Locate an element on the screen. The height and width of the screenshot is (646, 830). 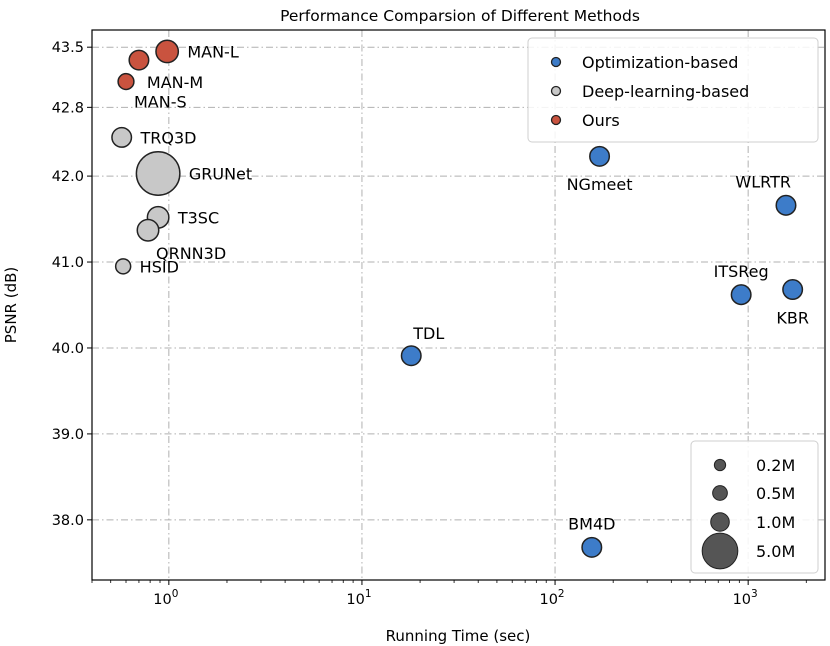
point-hsid is located at coordinates (123, 266).